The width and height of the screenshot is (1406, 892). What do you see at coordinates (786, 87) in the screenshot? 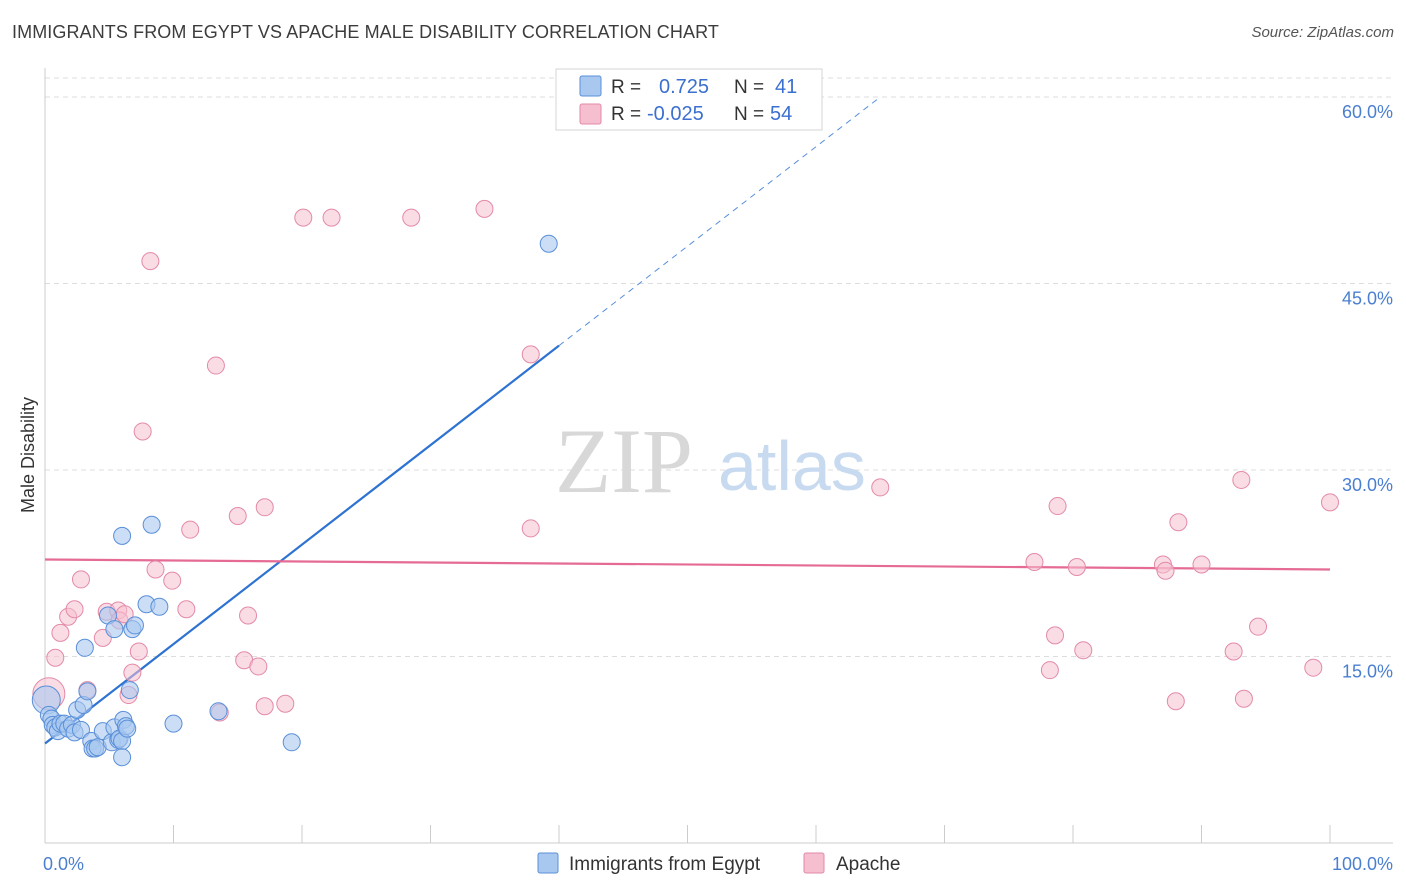
I see `legend-egypt-n-value: 41` at bounding box center [786, 87].